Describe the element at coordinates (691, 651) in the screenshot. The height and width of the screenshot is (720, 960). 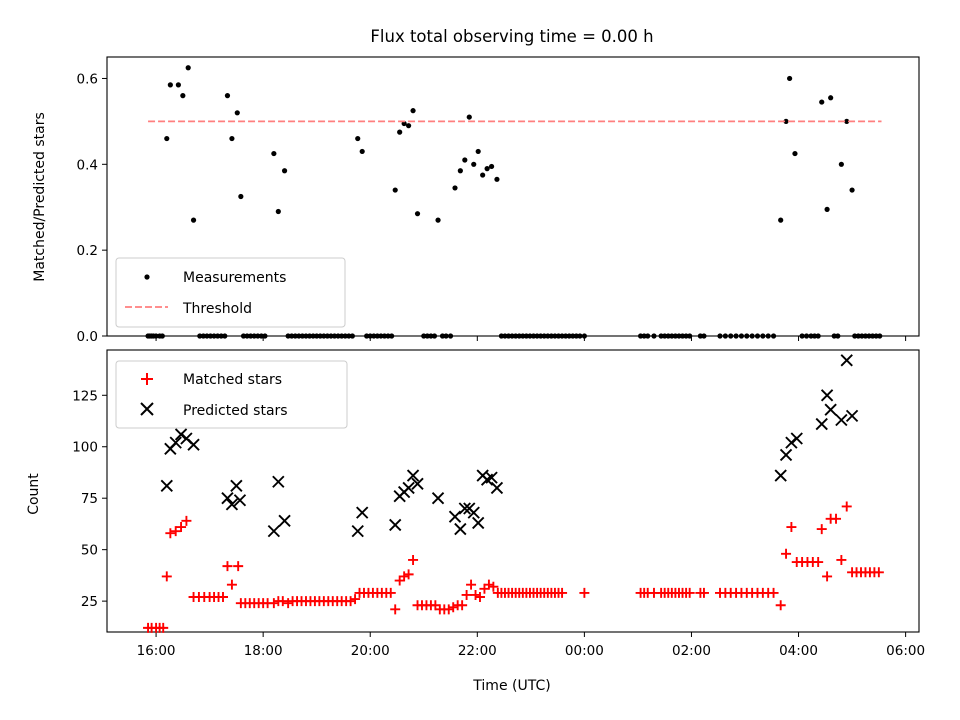
I see `bottom-x-tick-label: 02:00` at that location.